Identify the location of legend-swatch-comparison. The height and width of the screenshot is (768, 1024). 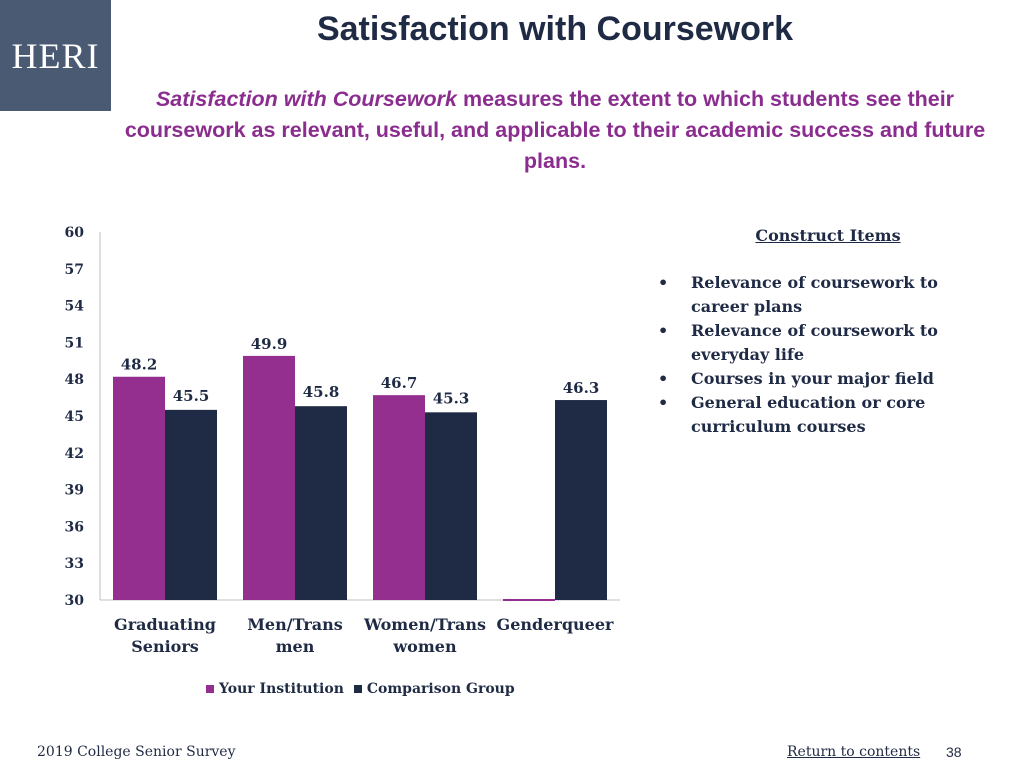
(357, 689).